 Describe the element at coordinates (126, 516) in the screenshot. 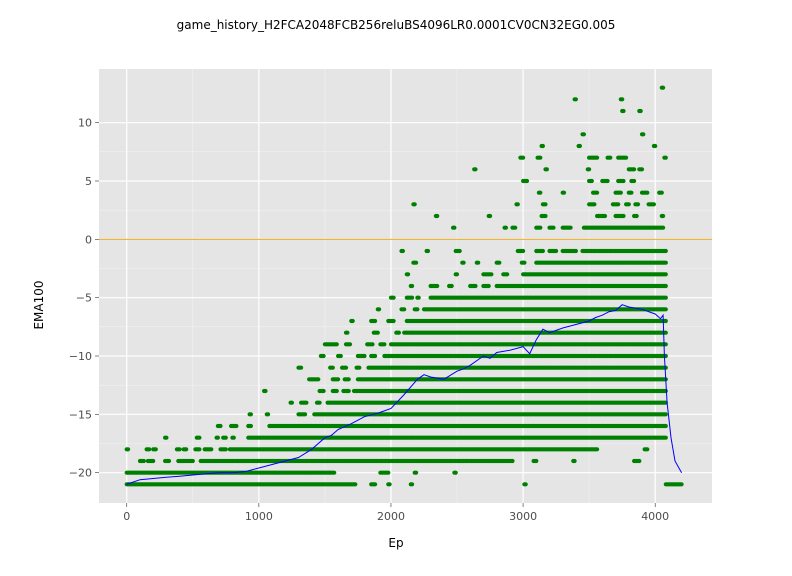

I see `x-tick-label: 0` at that location.